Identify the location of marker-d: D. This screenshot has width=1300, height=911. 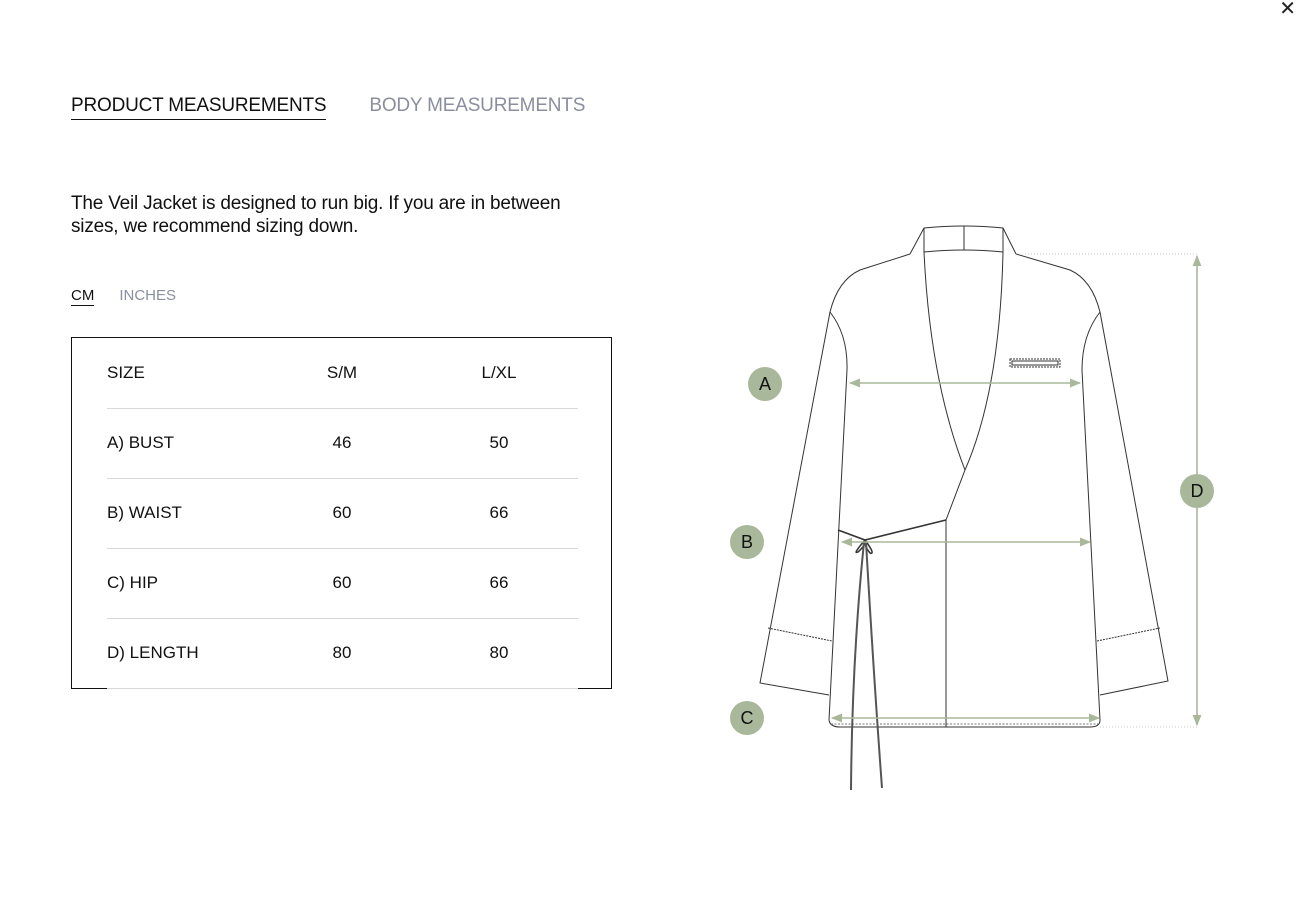
(1197, 491).